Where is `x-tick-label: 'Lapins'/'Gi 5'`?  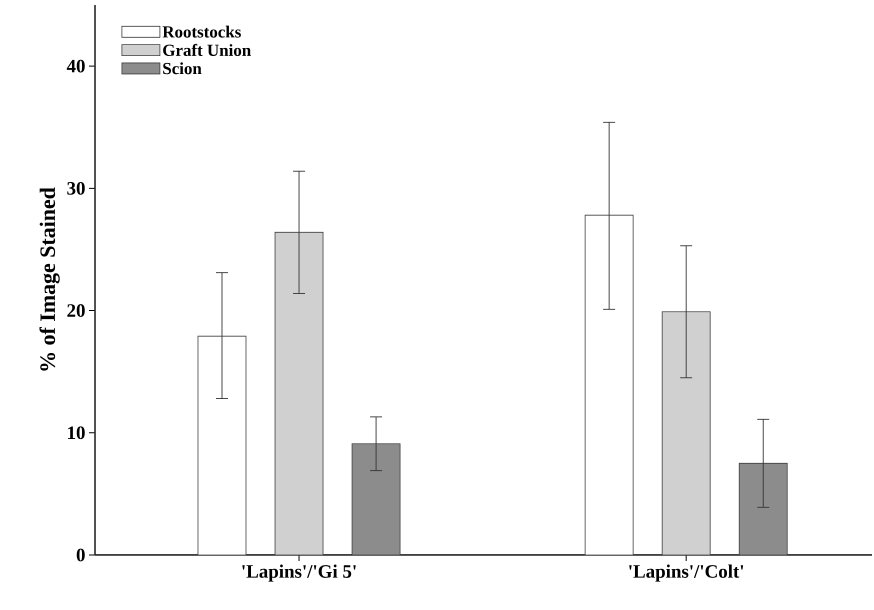 x-tick-label: 'Lapins'/'Gi 5' is located at coordinates (299, 573).